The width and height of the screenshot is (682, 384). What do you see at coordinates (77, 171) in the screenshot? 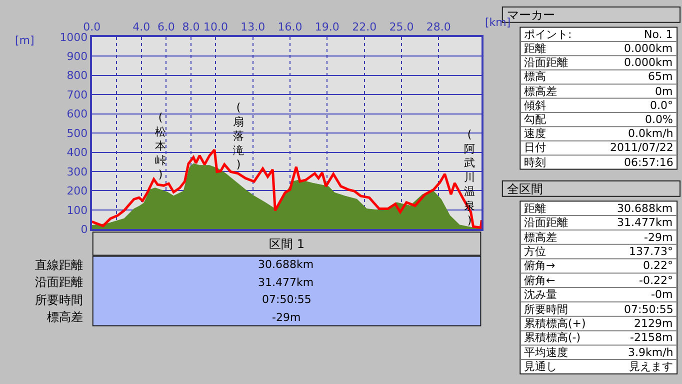
I see `y-tick-label: 300` at bounding box center [77, 171].